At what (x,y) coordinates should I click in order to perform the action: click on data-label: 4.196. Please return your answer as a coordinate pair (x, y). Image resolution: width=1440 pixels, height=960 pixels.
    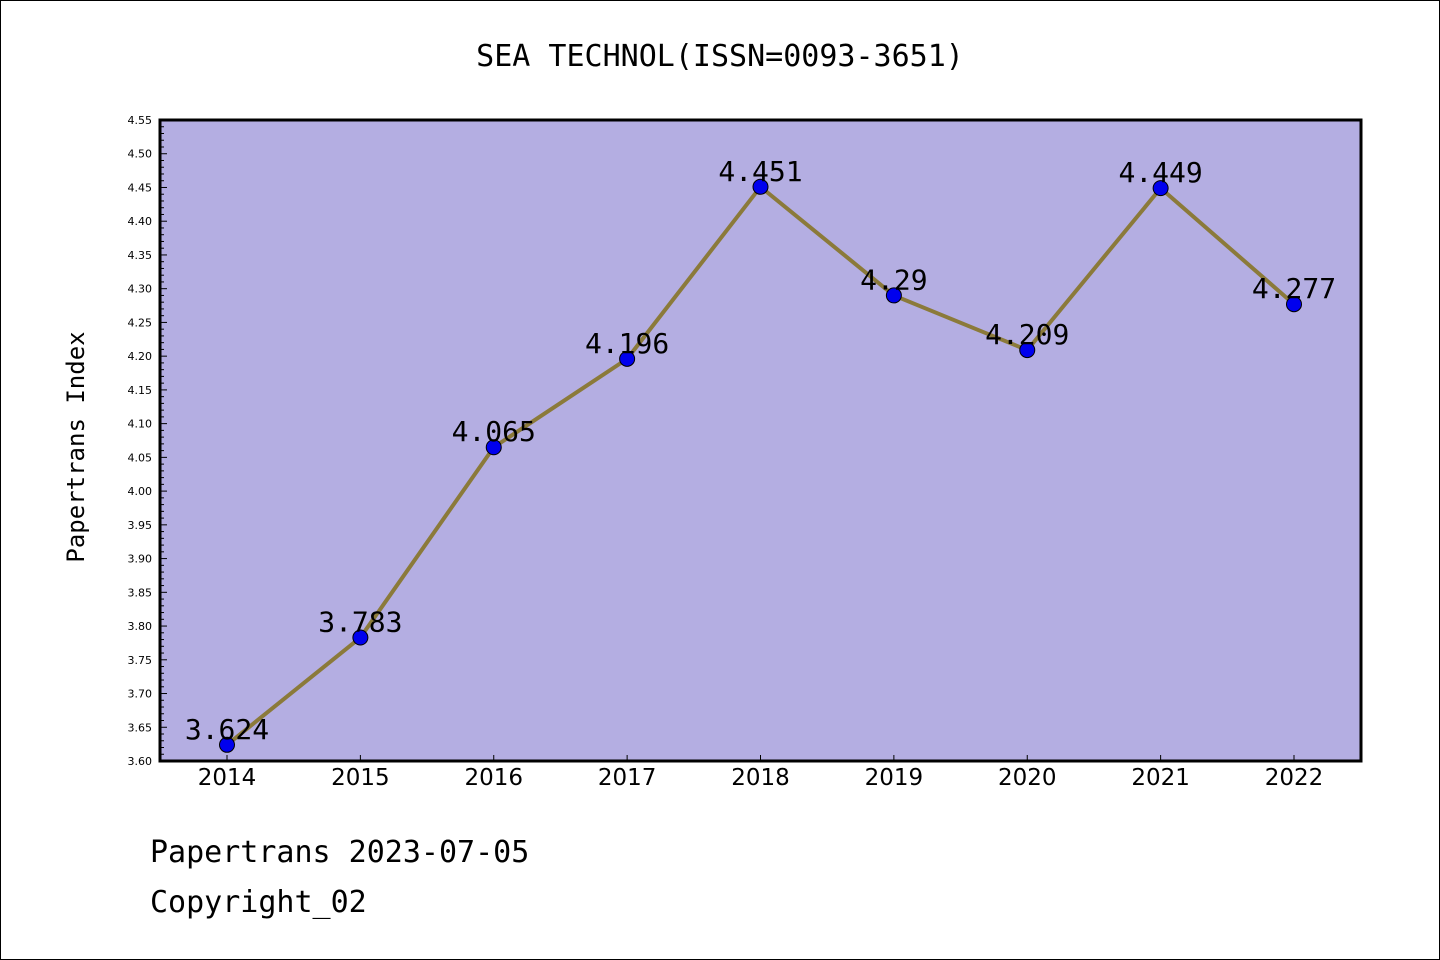
    Looking at the image, I should click on (627, 343).